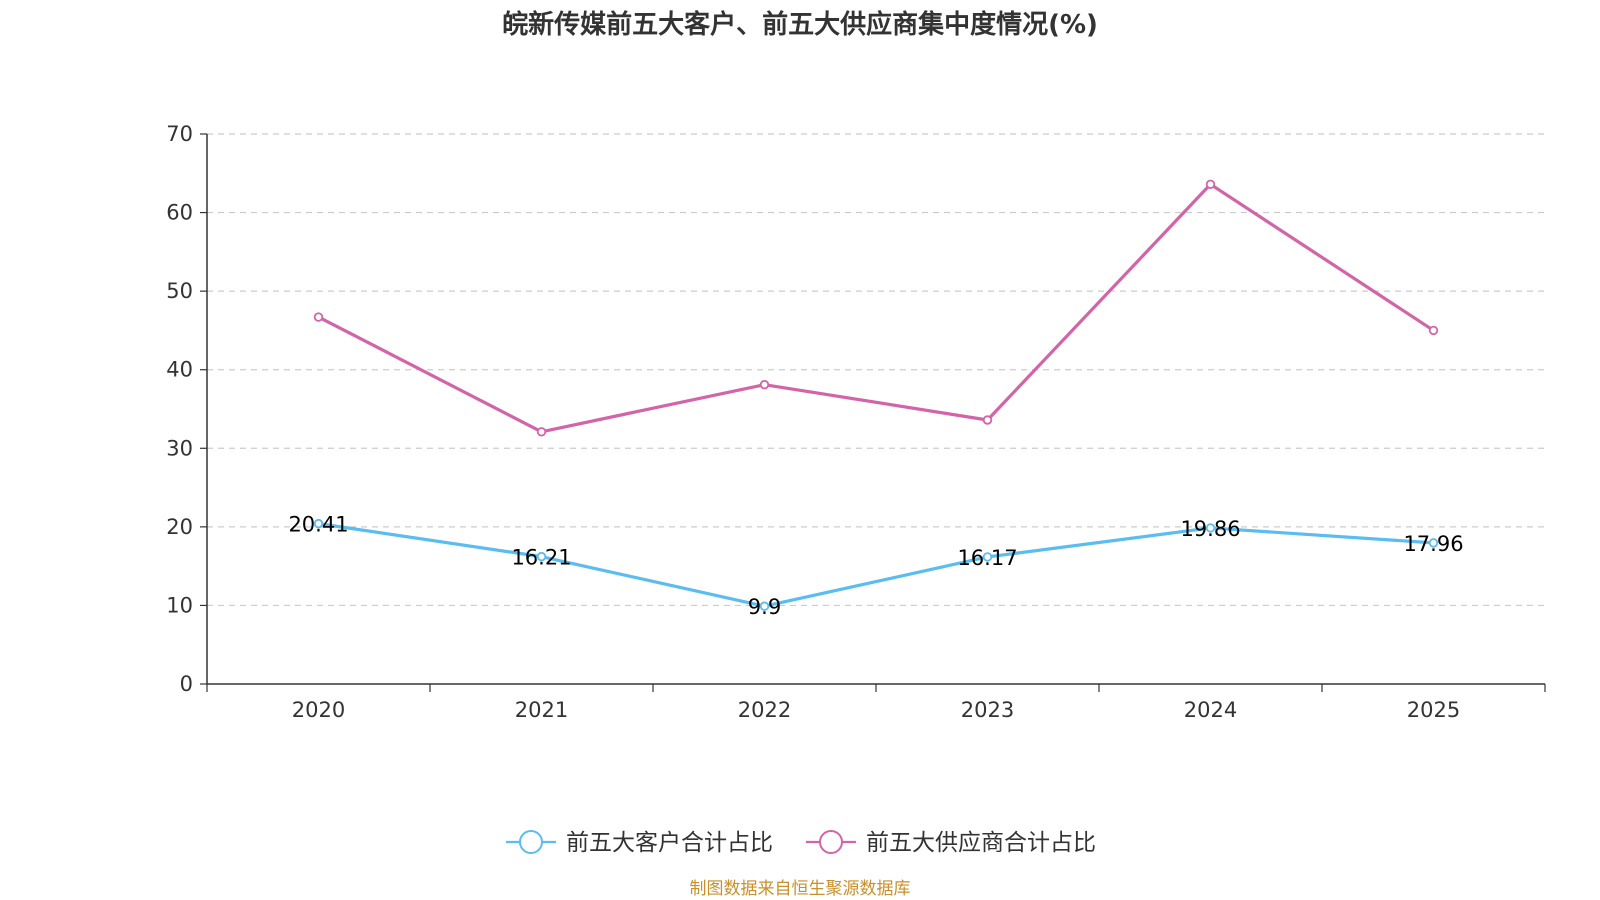  I want to click on y-tick-label: 10, so click(179, 605).